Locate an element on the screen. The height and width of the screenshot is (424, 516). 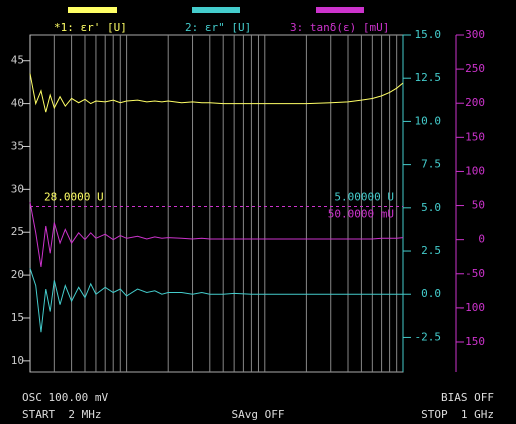
y-tick-label: 15 is located at coordinates (17, 317).